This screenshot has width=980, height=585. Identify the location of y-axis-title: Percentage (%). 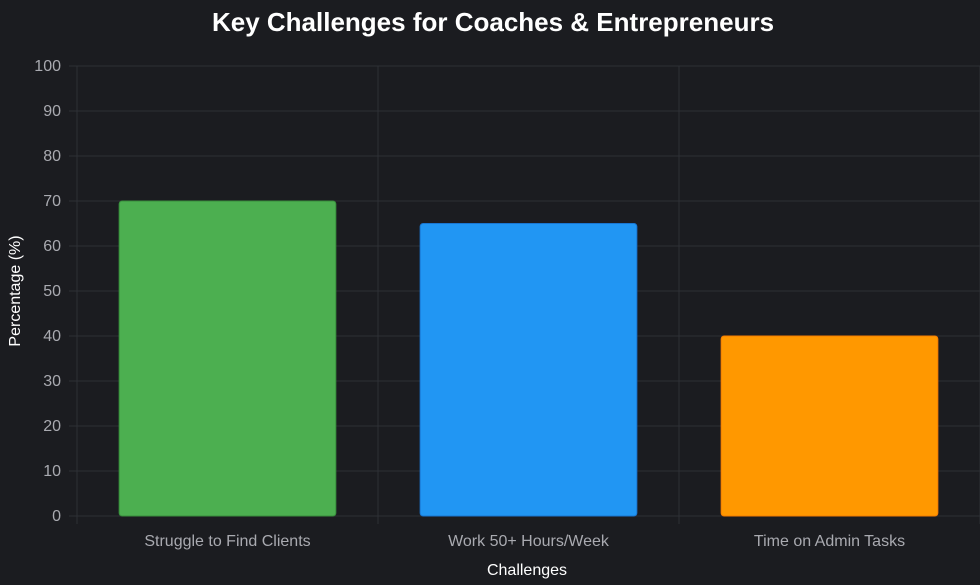
(15, 290).